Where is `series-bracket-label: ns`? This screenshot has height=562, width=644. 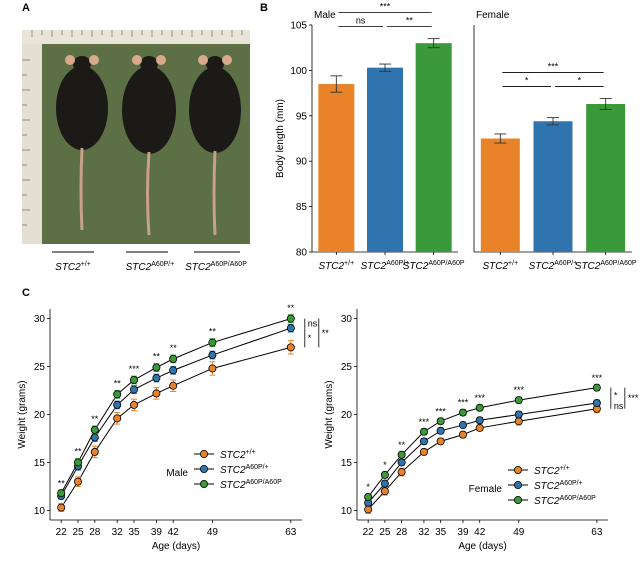 series-bracket-label: ns is located at coordinates (313, 323).